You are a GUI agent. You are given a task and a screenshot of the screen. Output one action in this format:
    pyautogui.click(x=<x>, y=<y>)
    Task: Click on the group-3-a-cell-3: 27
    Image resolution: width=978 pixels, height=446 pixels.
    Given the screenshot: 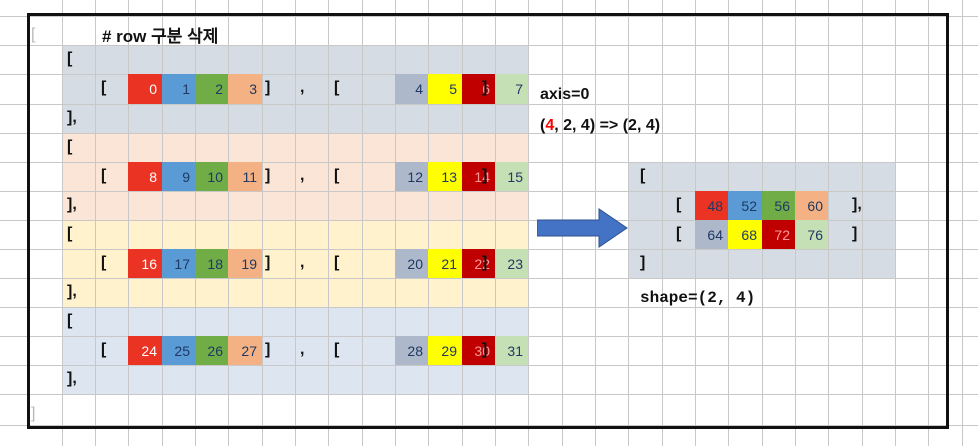 What is the action you would take?
    pyautogui.click(x=245, y=350)
    